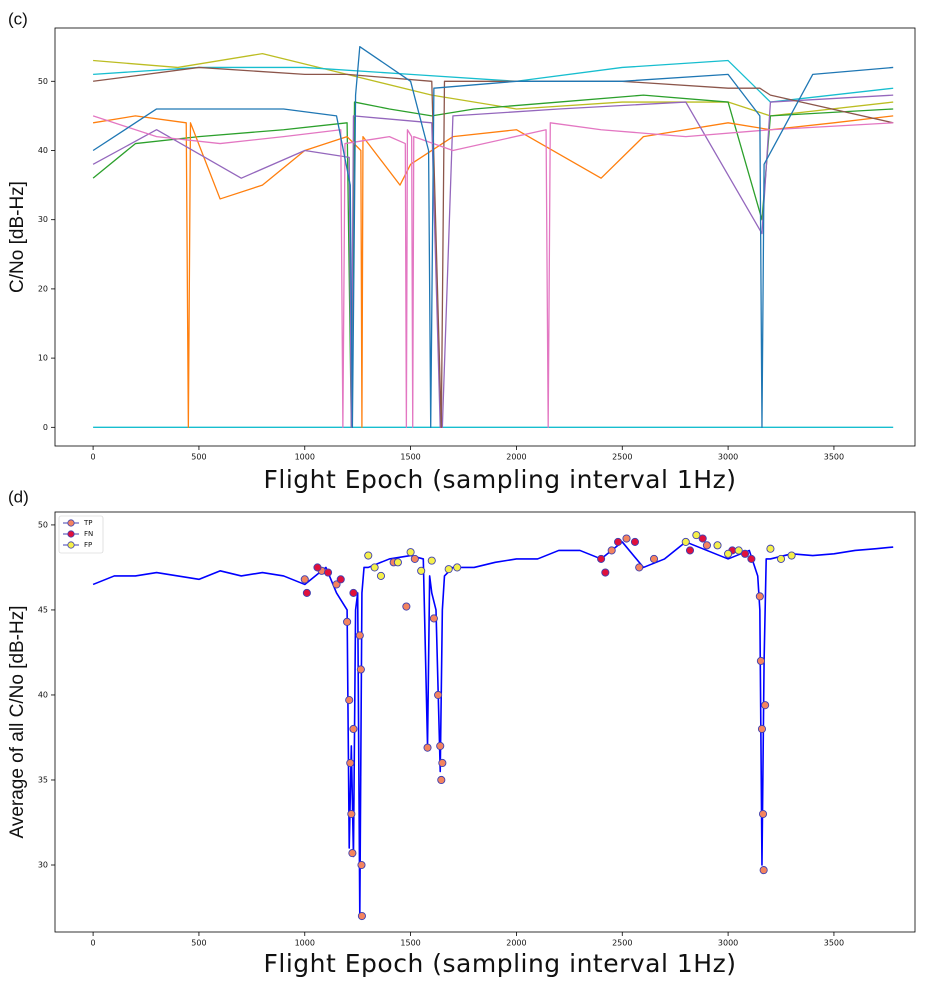  What do you see at coordinates (88, 534) in the screenshot?
I see `legend-label: FN` at bounding box center [88, 534].